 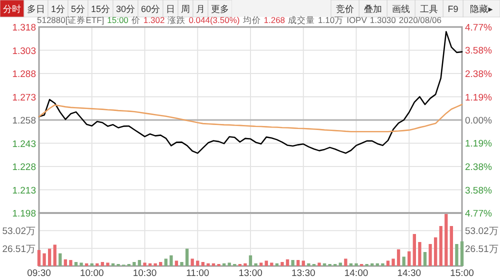 I want to click on text: 512880[证券ETF], so click(x=70, y=20).